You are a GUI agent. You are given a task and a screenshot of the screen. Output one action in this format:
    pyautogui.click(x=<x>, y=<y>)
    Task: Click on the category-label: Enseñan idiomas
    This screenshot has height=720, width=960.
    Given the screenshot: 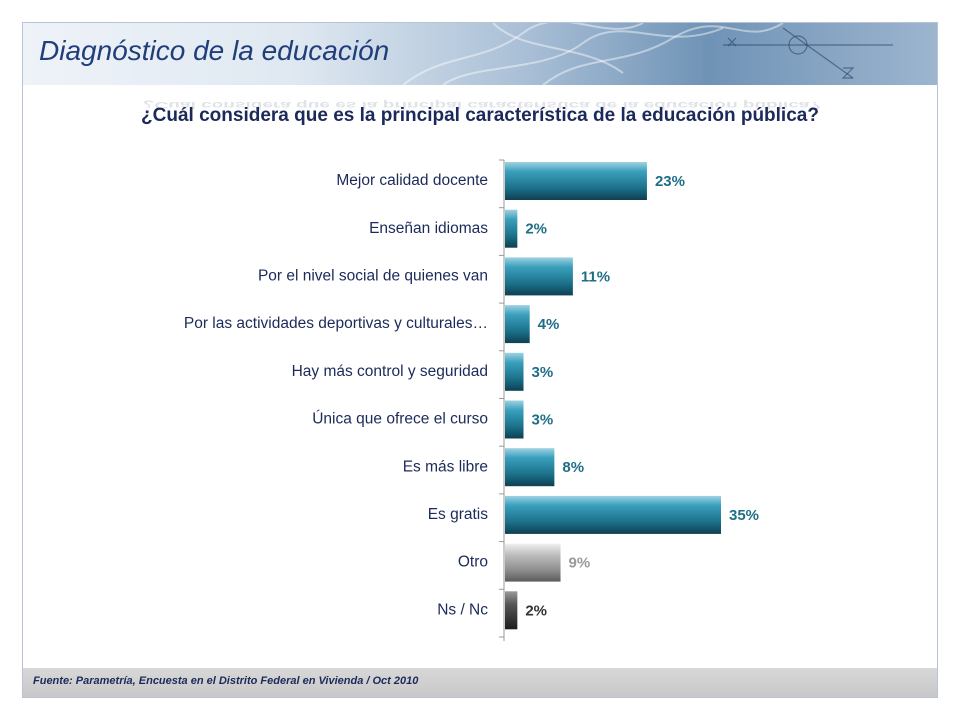 What is the action you would take?
    pyautogui.click(x=428, y=228)
    